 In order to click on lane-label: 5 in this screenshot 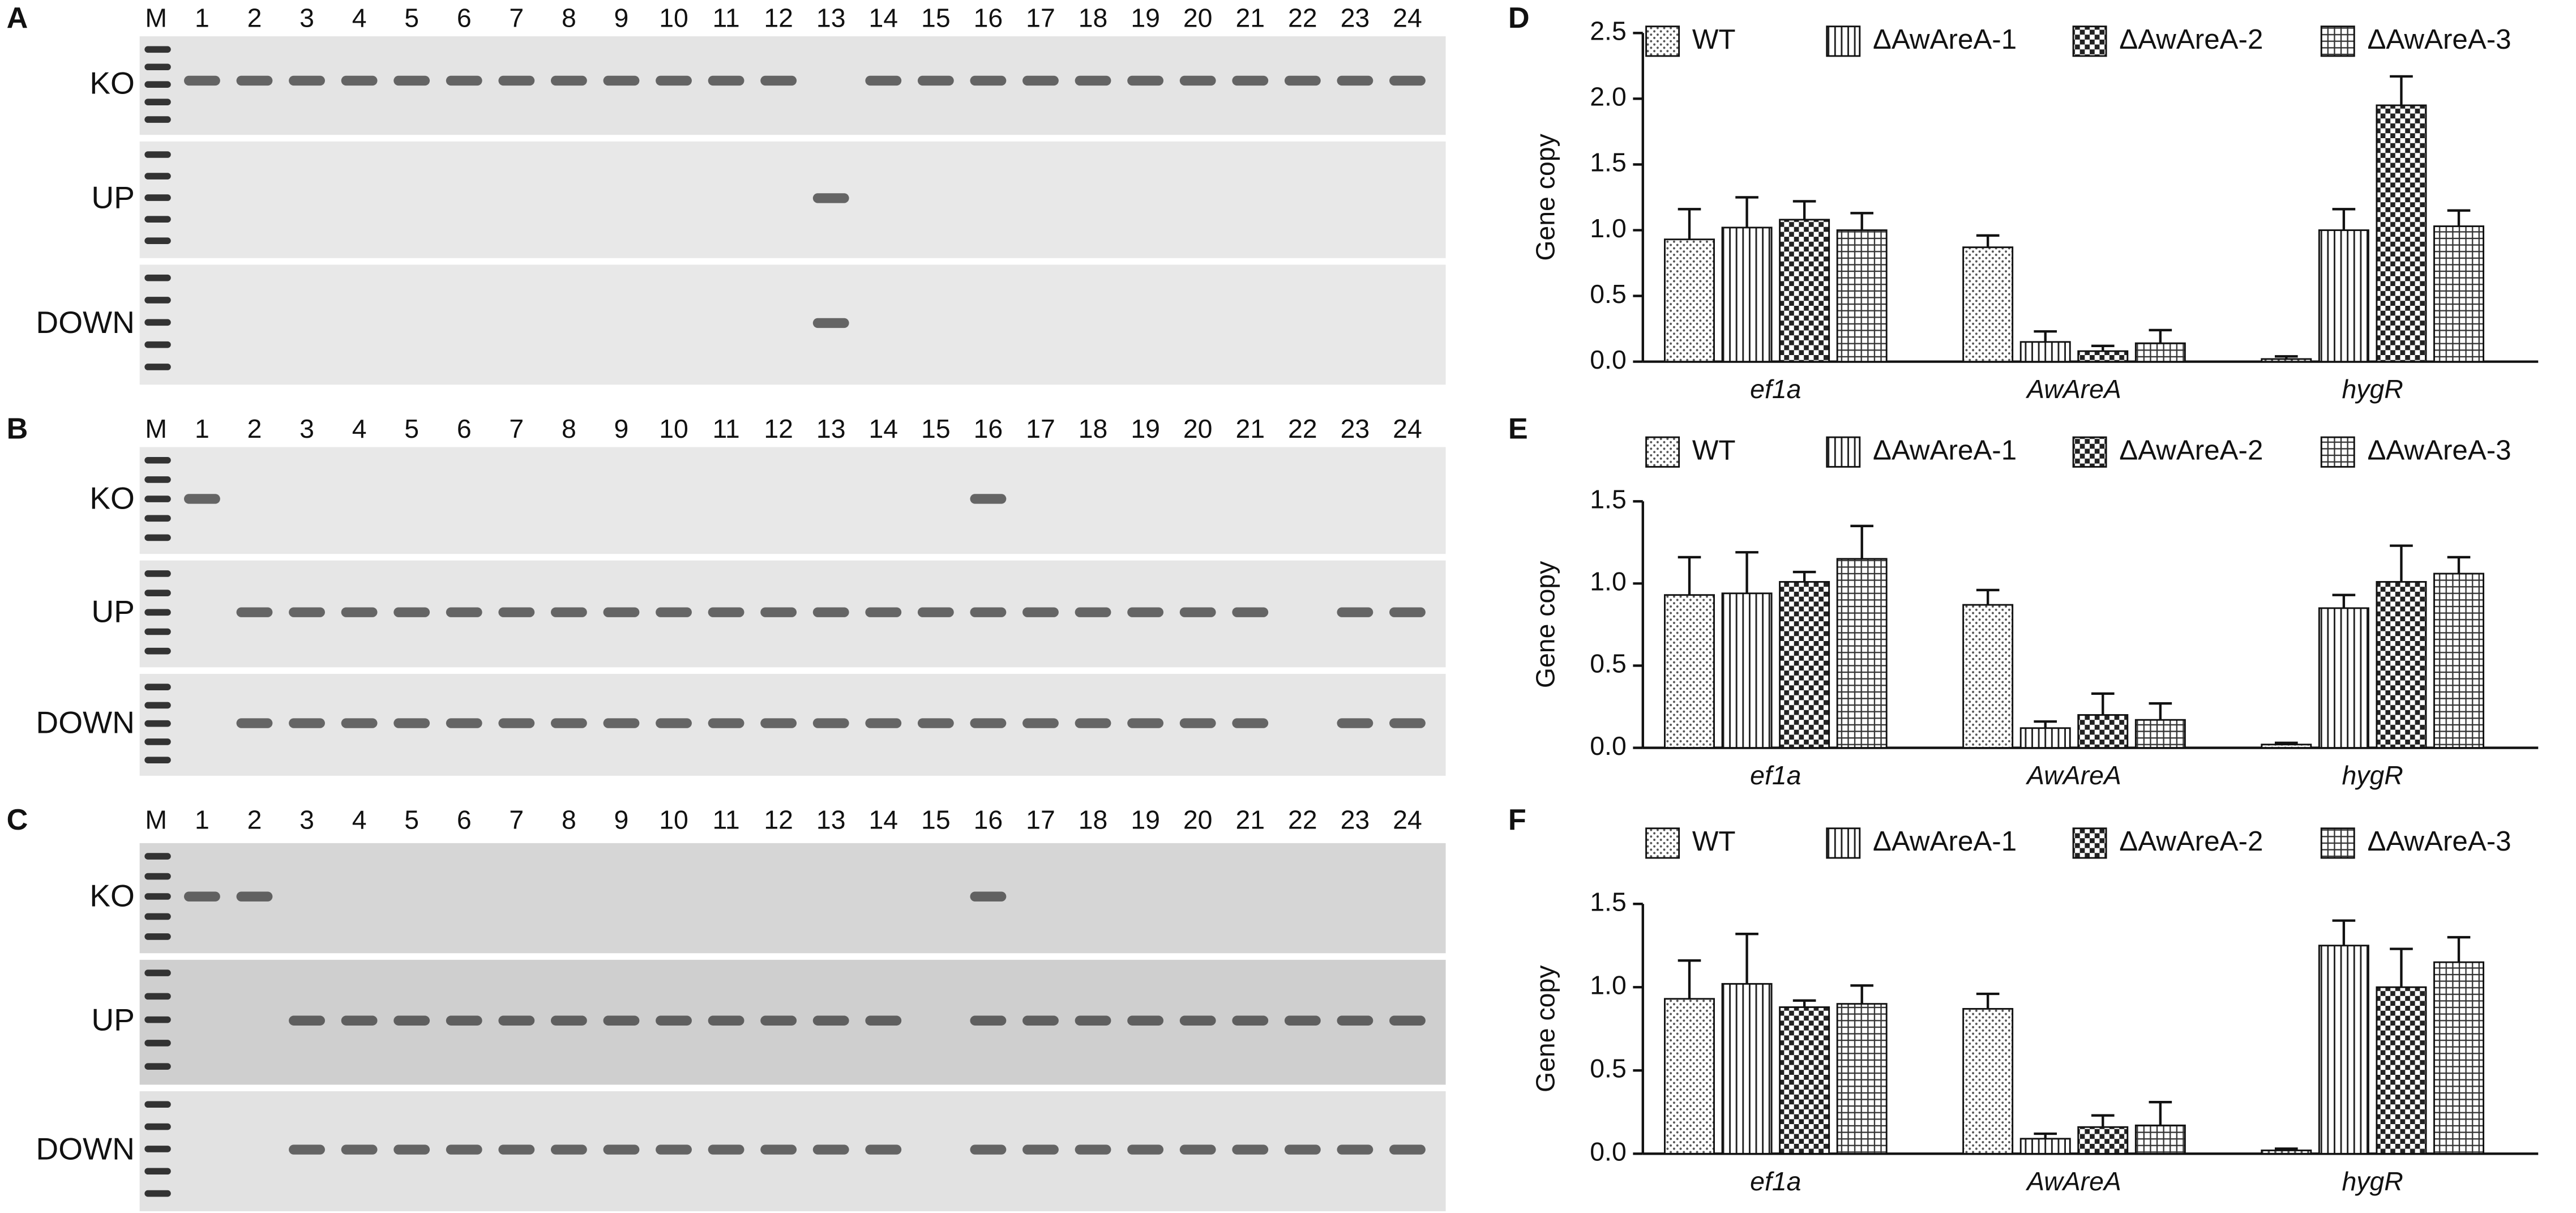, I will do `click(411, 428)`.